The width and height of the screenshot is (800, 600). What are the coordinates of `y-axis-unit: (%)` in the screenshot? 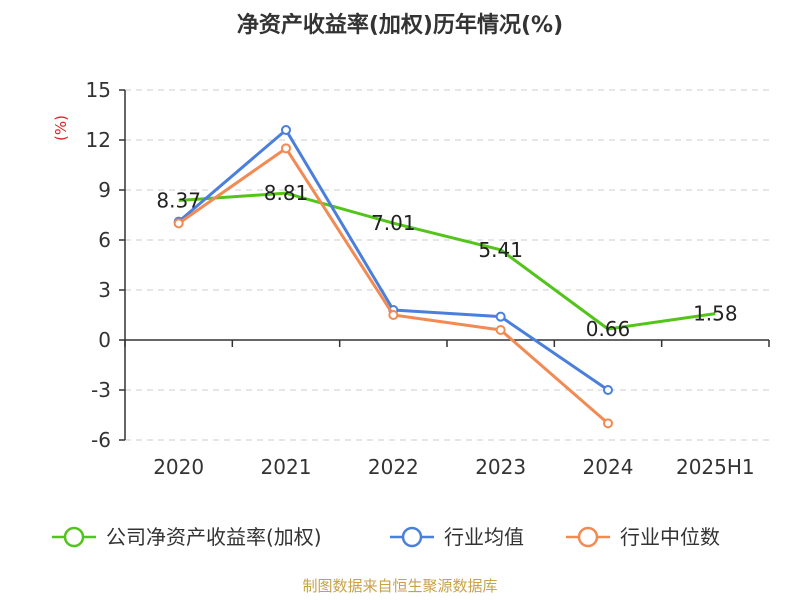 It's located at (61, 128).